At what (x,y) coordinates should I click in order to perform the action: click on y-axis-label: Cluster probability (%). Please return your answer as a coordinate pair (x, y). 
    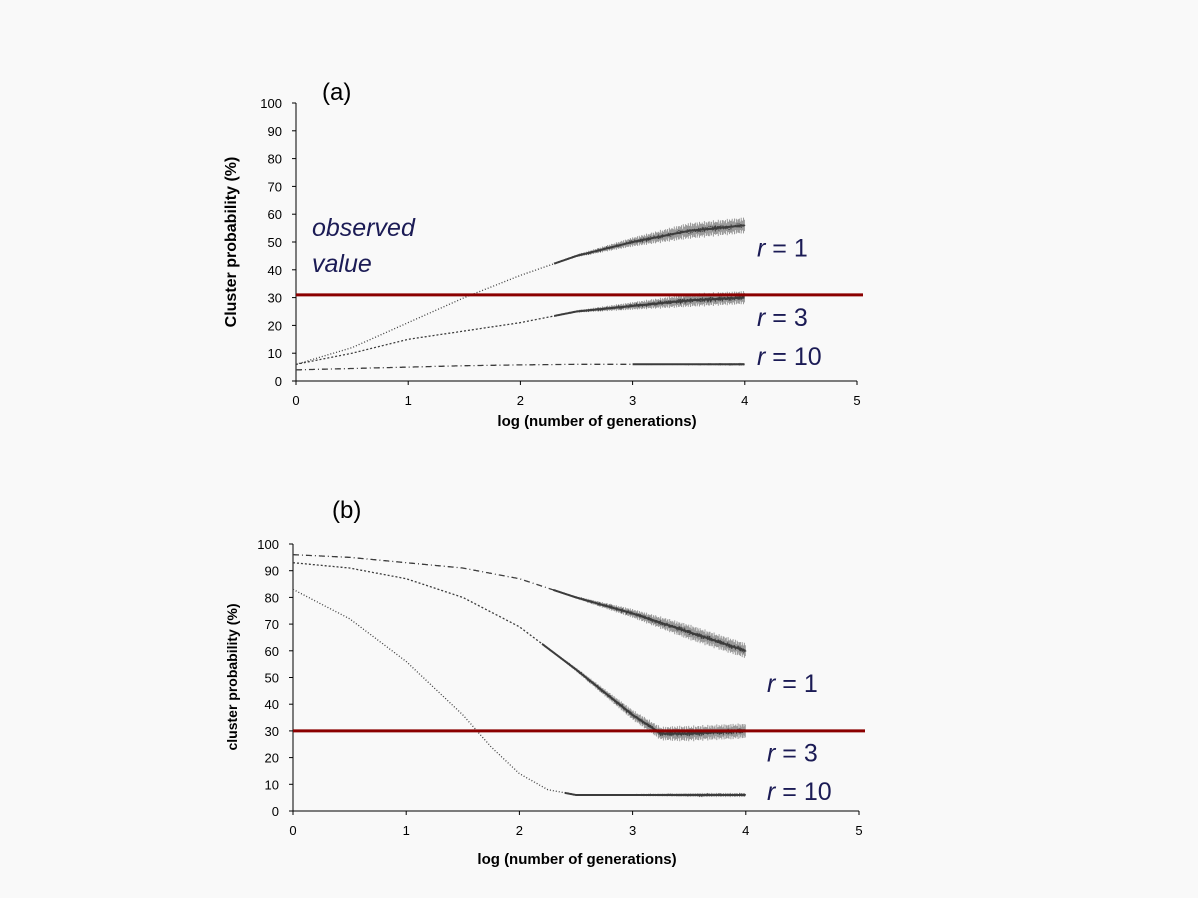
    Looking at the image, I should click on (231, 242).